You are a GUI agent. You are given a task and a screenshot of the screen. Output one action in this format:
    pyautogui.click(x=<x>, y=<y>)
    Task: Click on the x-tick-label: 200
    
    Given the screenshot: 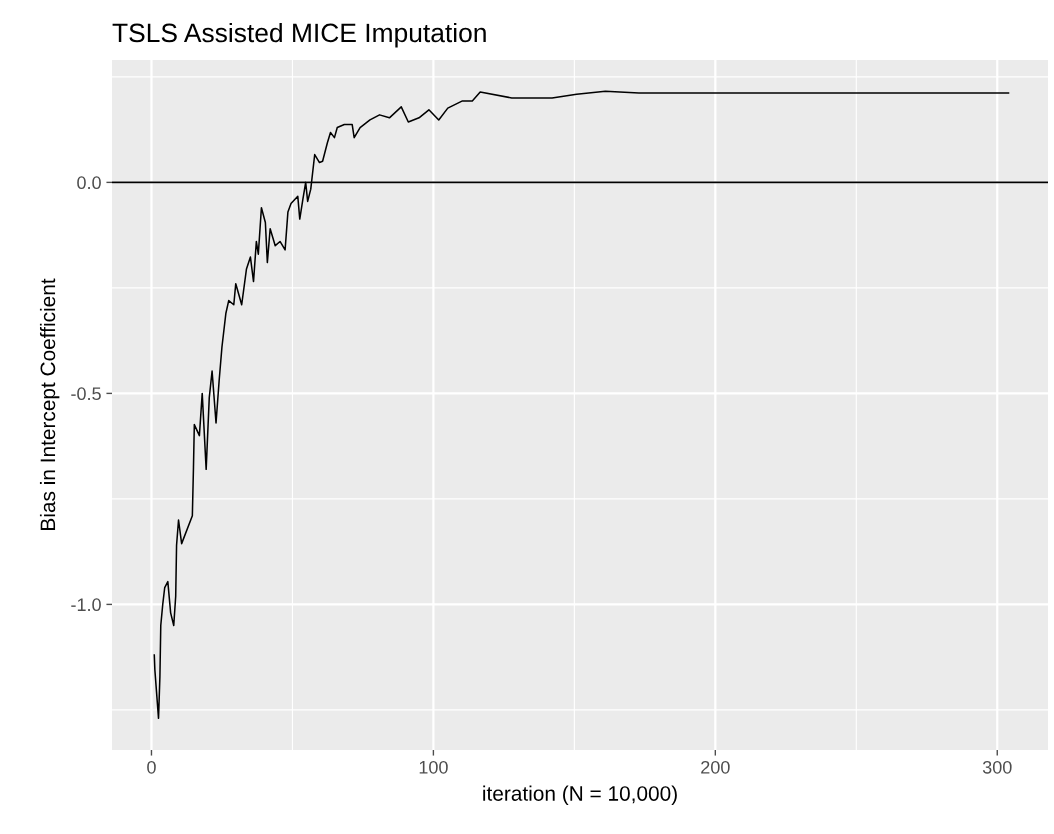 What is the action you would take?
    pyautogui.click(x=715, y=767)
    